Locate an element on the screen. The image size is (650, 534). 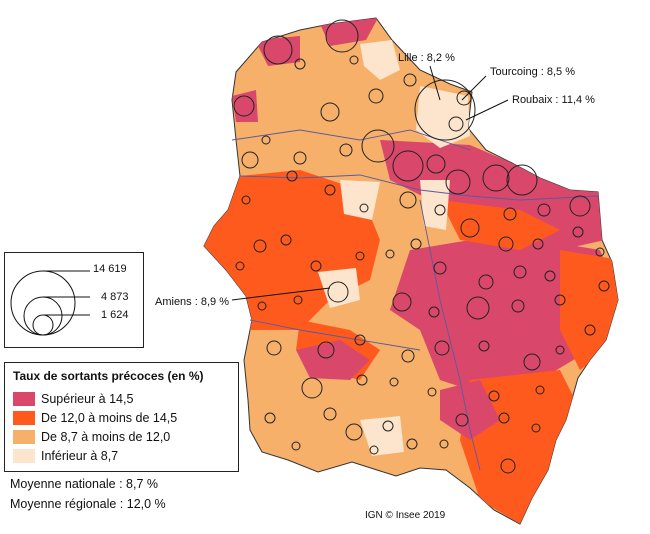
zone-sw-pink is located at coordinates (333, 360).